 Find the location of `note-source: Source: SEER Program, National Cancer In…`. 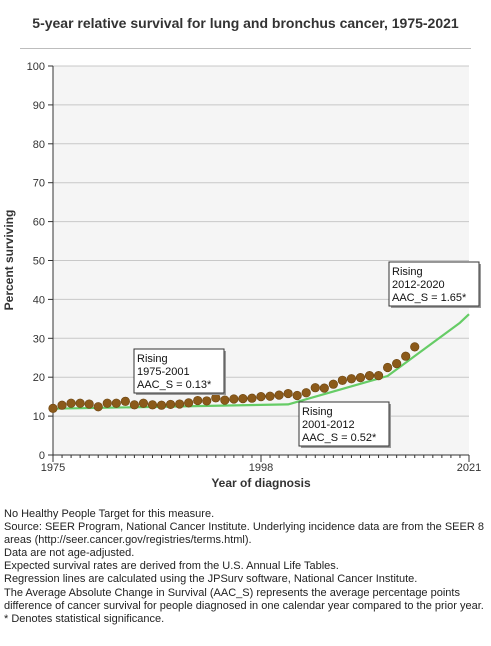

note-source: Source: SEER Program, National Cancer In… is located at coordinates (244, 534).